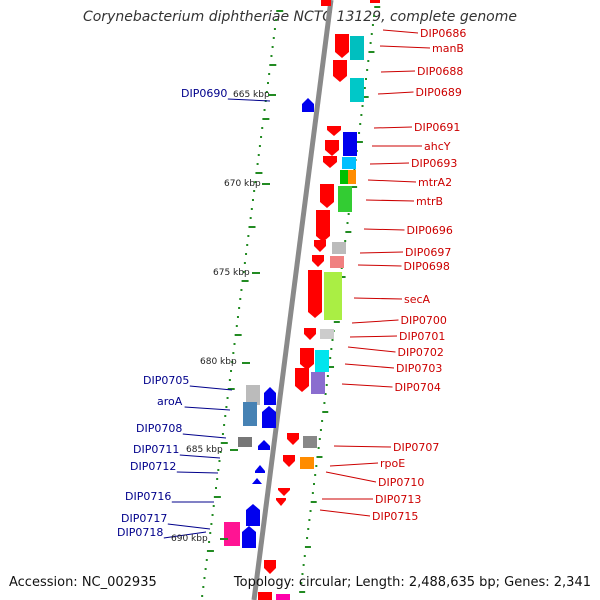  I want to click on genome-backbone, so click(292, 300).